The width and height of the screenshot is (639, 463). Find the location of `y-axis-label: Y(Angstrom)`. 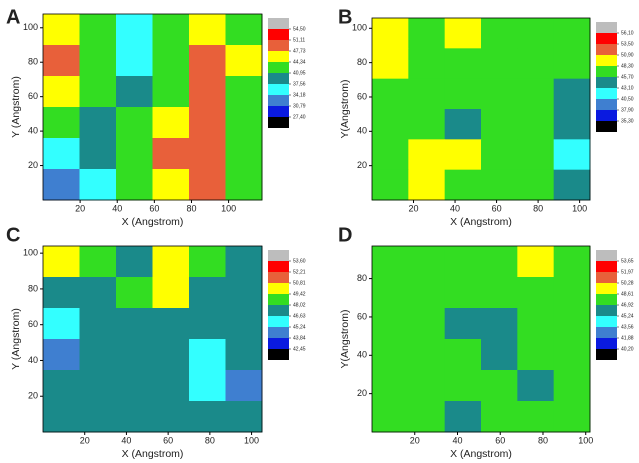

y-axis-label: Y(Angstrom) is located at coordinates (345, 339).